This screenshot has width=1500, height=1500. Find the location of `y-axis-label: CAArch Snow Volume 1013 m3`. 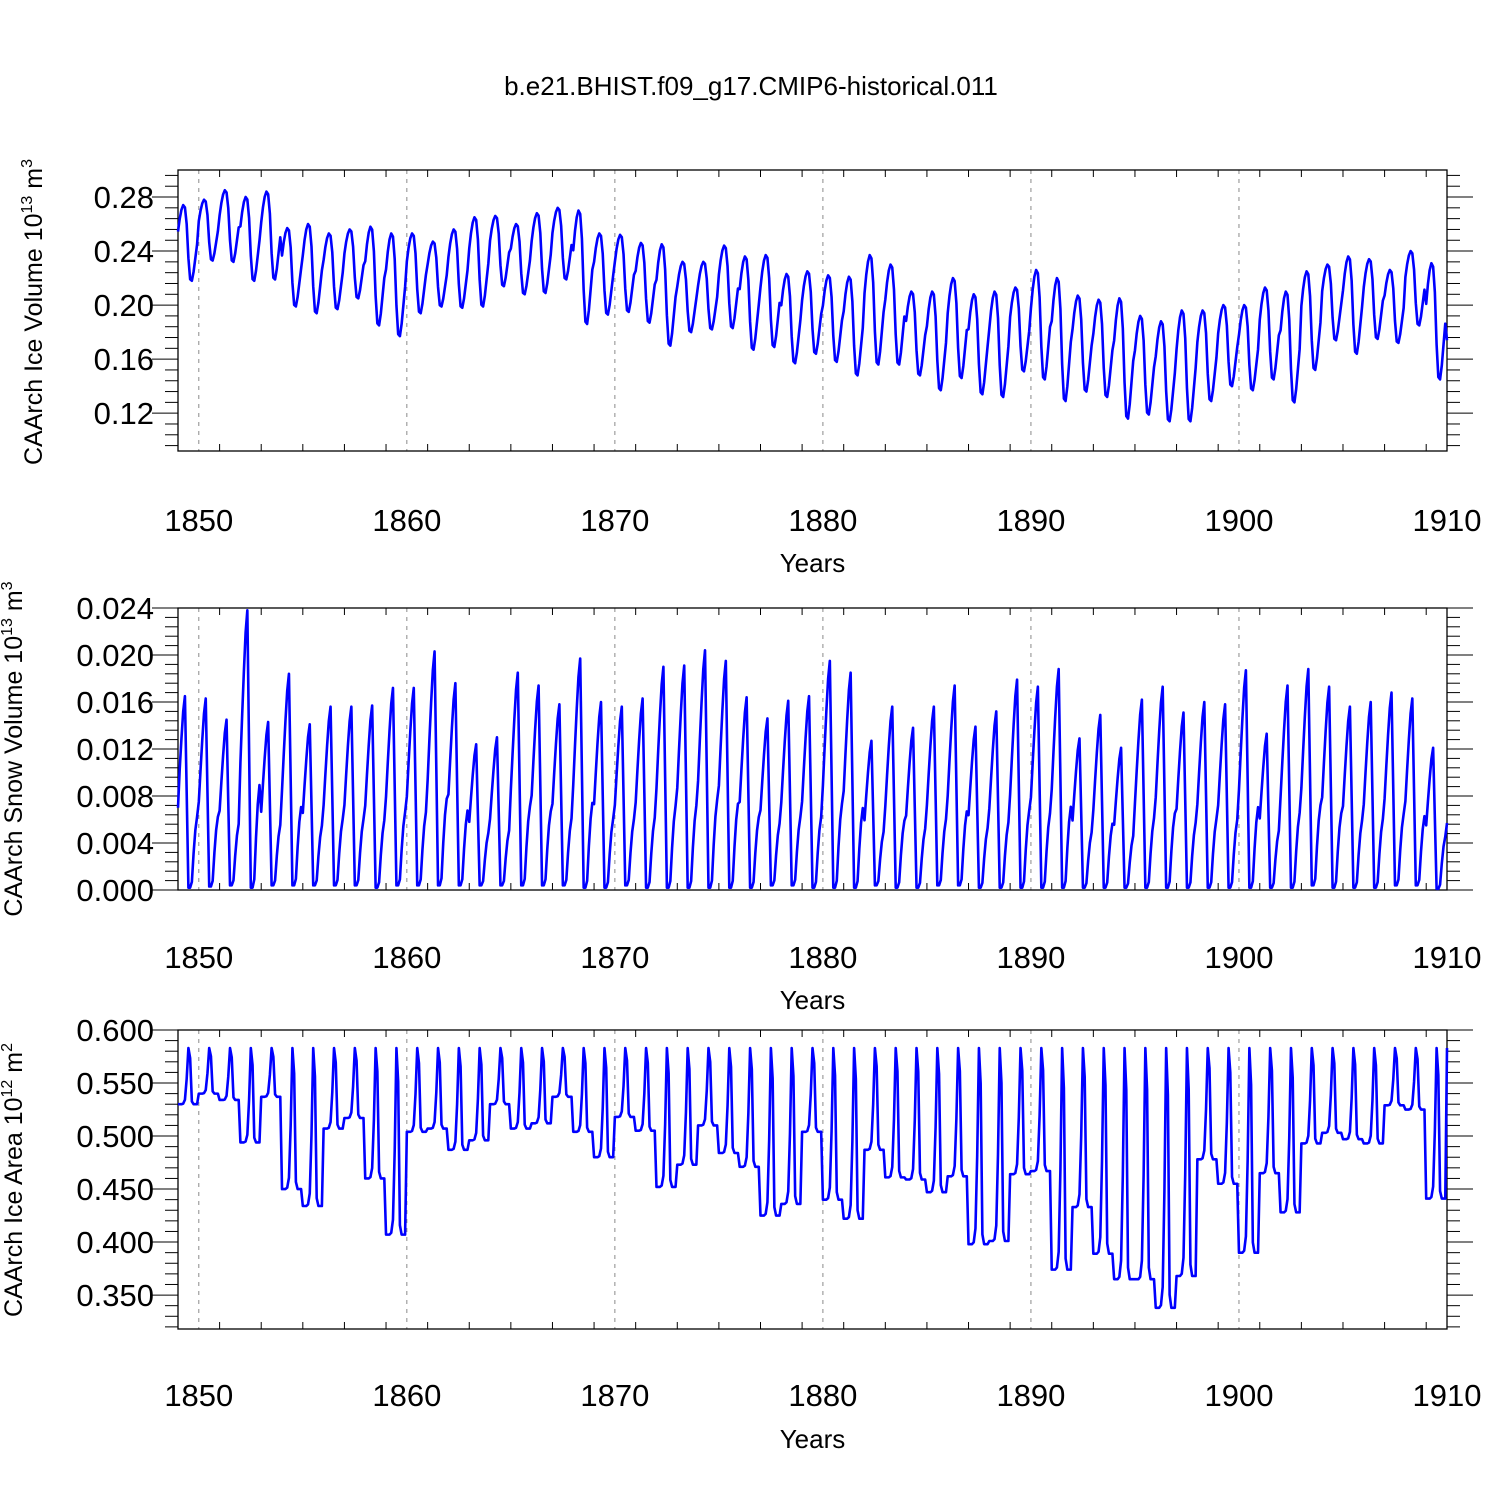

y-axis-label: CAArch Snow Volume 1013 m3 is located at coordinates (14, 748).